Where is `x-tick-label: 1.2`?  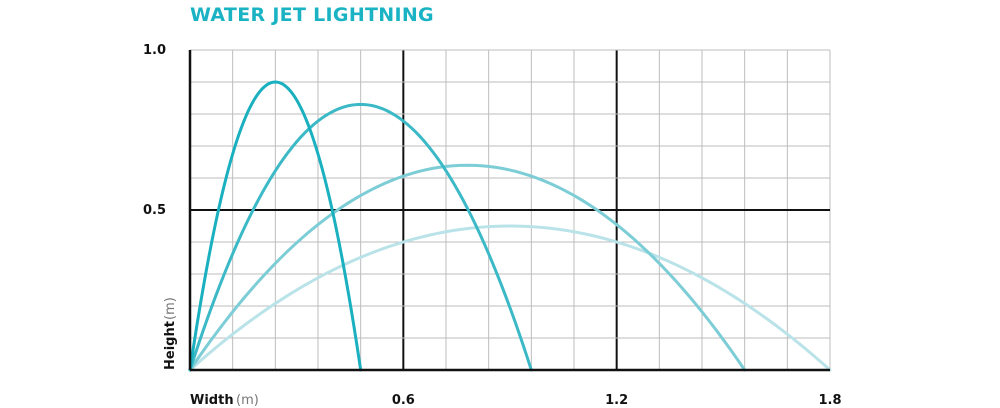 x-tick-label: 1.2 is located at coordinates (616, 400).